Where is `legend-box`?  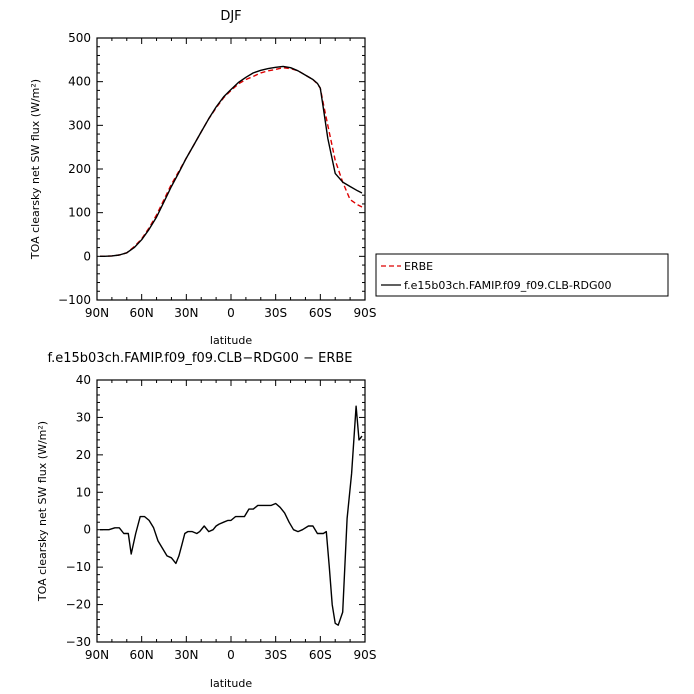
legend-box is located at coordinates (522, 275).